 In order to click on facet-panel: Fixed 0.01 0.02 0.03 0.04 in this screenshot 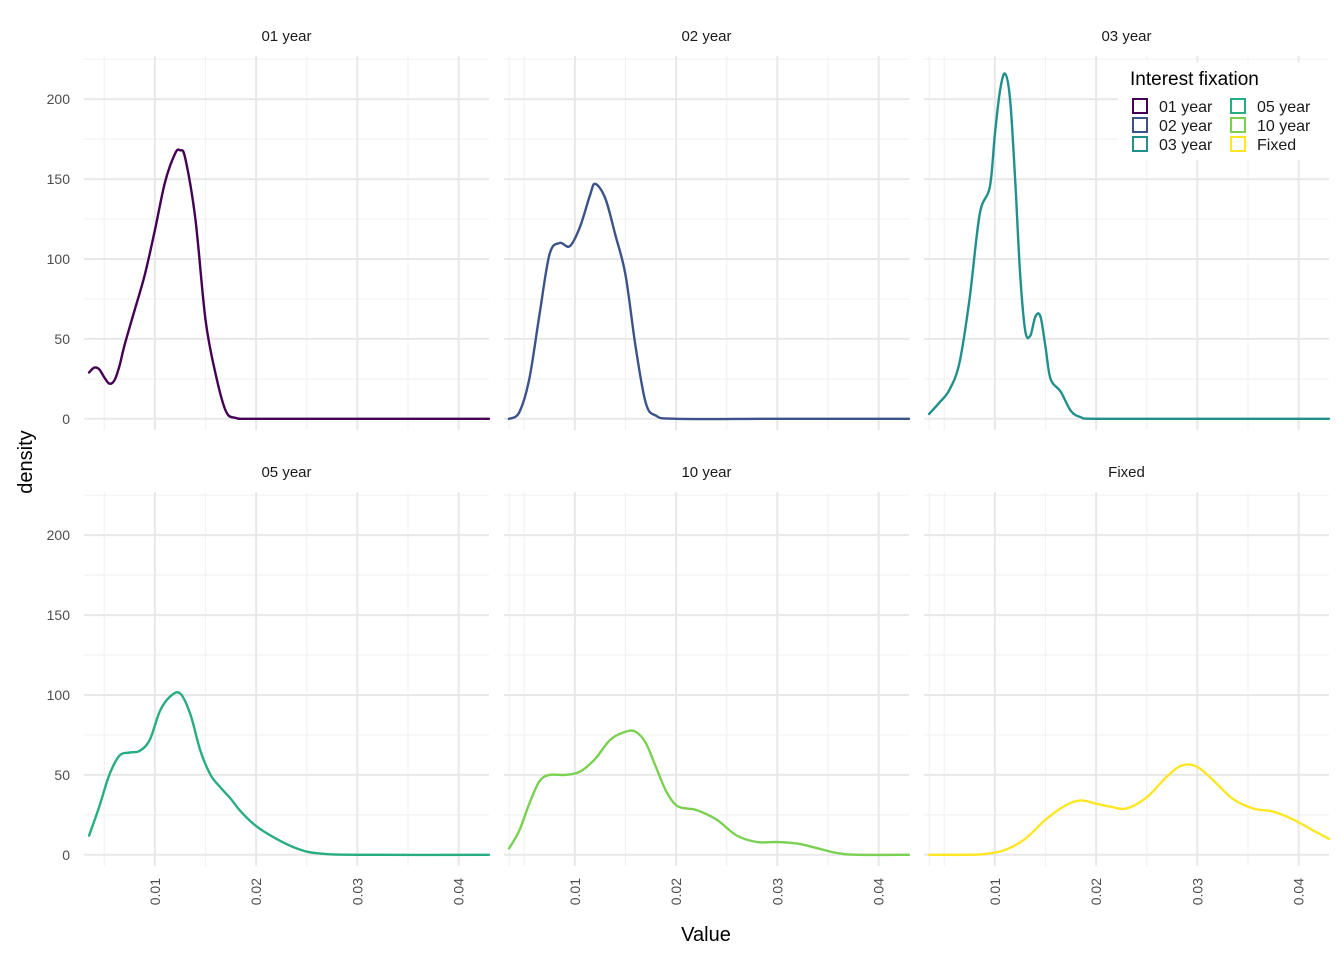, I will do `click(1127, 684)`.